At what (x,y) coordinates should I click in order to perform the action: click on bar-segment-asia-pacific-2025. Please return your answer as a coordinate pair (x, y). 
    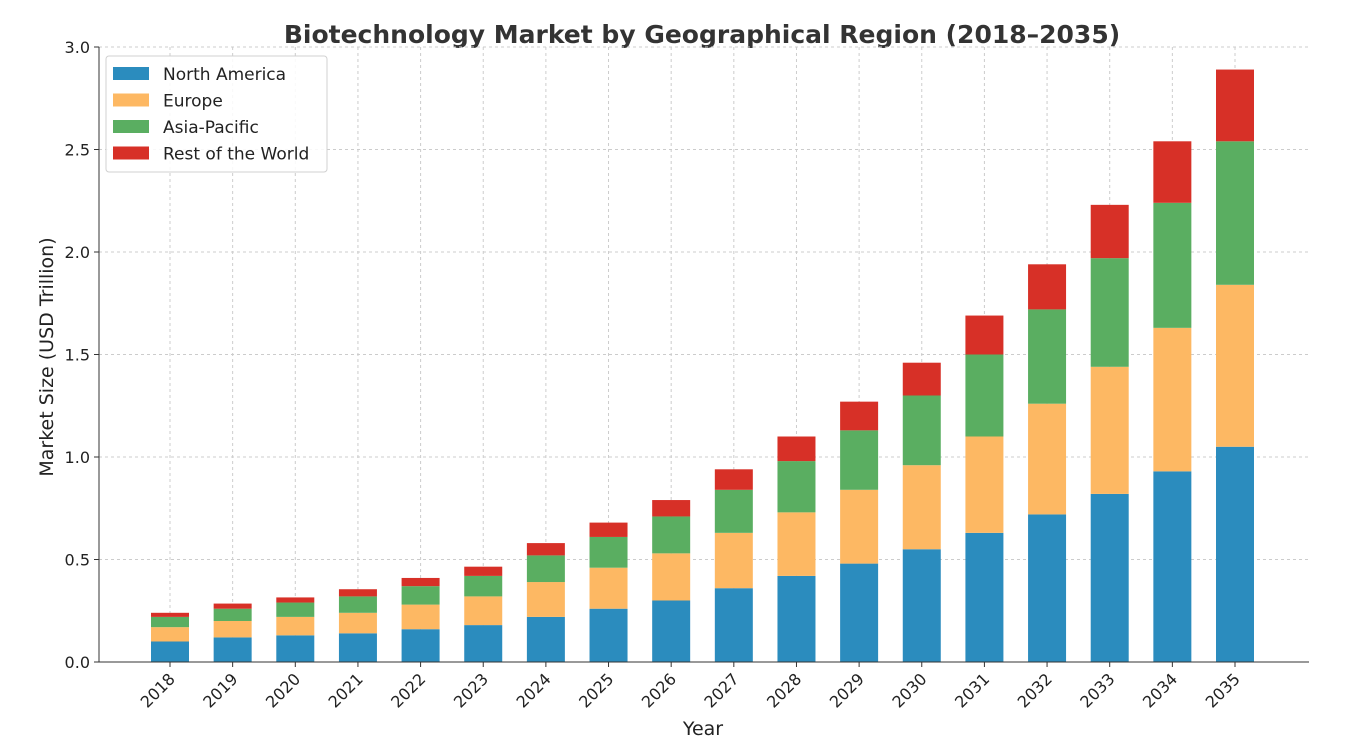
    Looking at the image, I should click on (608, 552).